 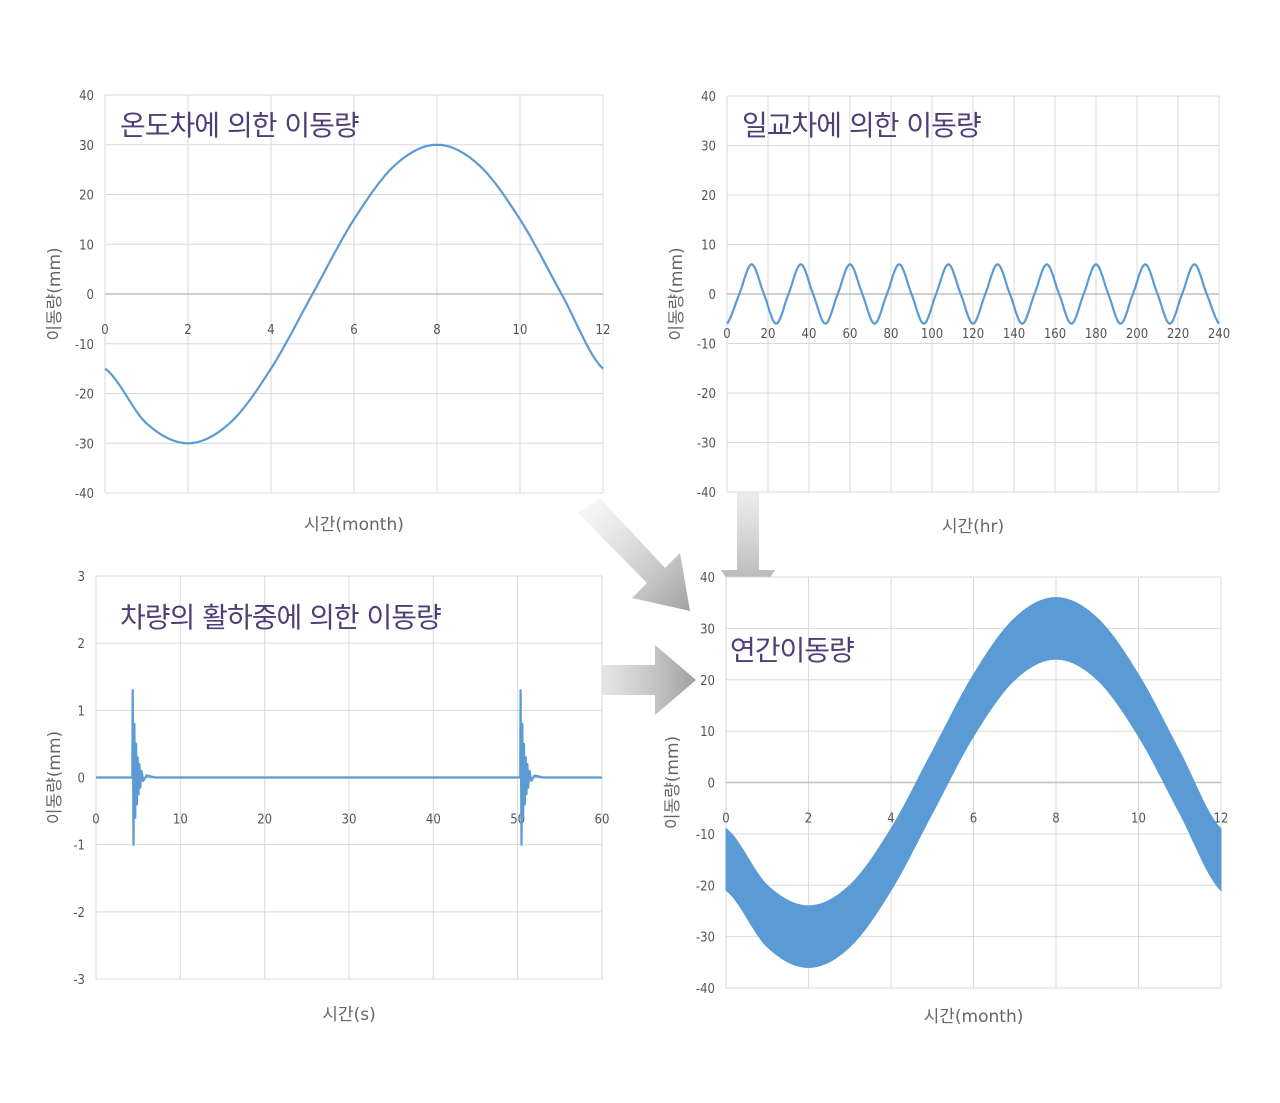 What do you see at coordinates (1178, 334) in the screenshot?
I see `x-tick-label: 220` at bounding box center [1178, 334].